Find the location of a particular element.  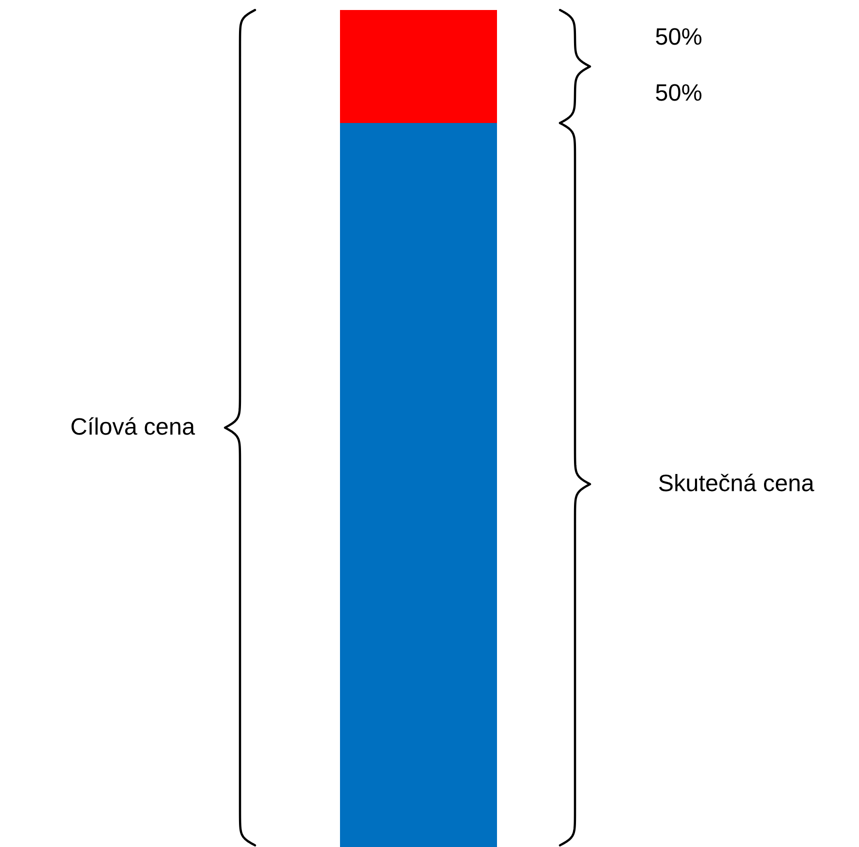

text: Skutečná cena is located at coordinates (736, 483).